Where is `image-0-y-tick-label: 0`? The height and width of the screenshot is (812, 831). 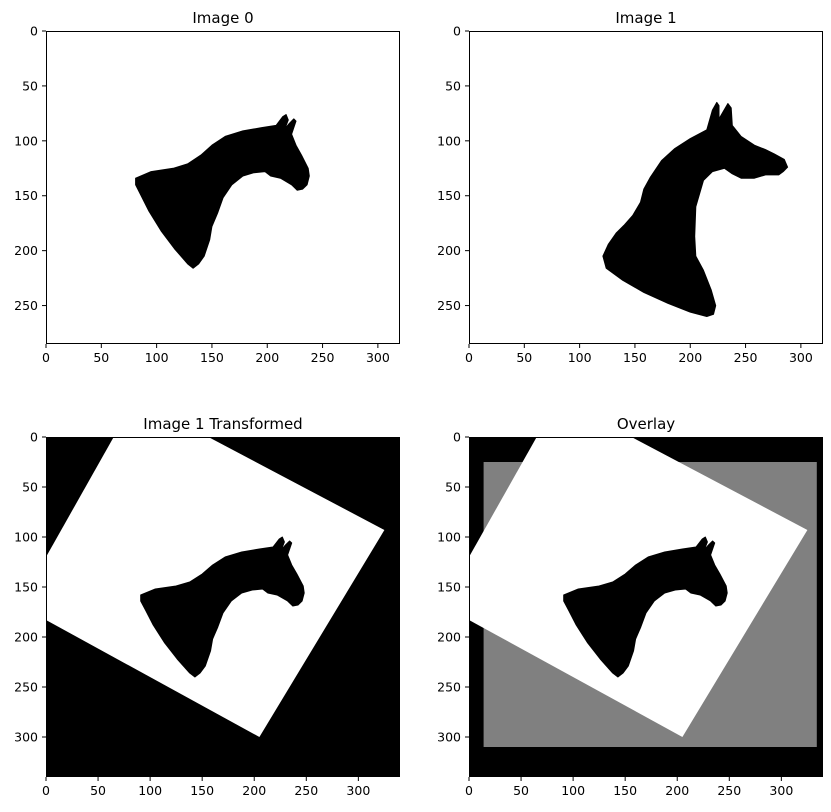 image-0-y-tick-label: 0 is located at coordinates (34, 31).